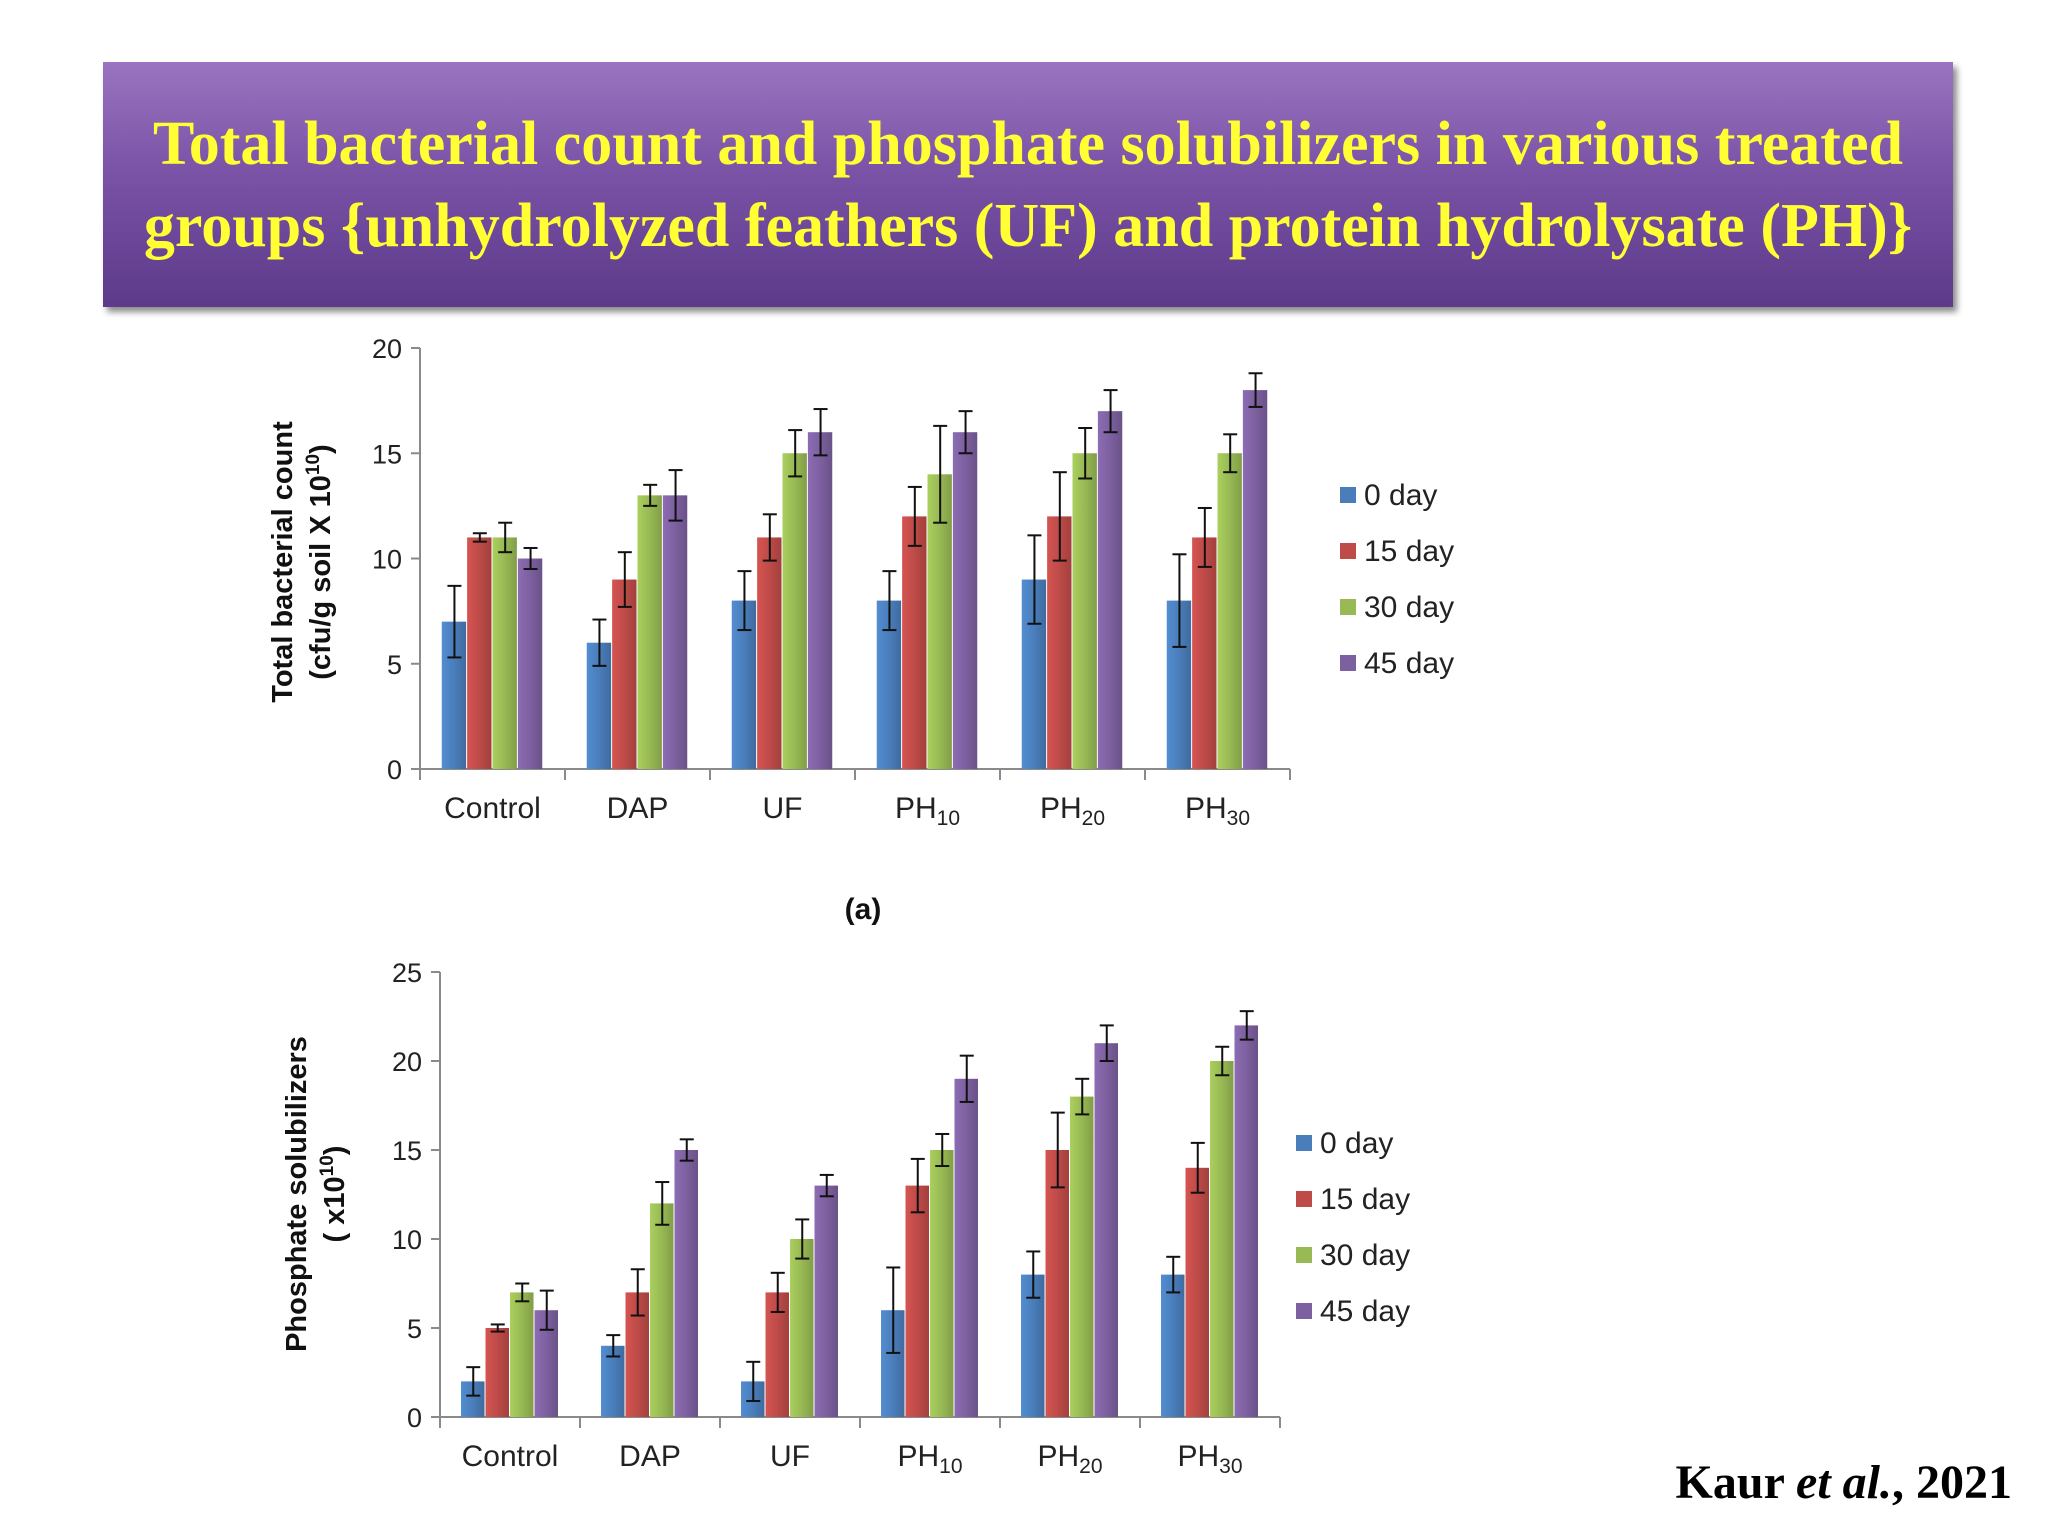 Image resolution: width=2048 pixels, height=1536 pixels. I want to click on y-axis-label-prefix: (cfu/g soil X 10, so click(321, 577).